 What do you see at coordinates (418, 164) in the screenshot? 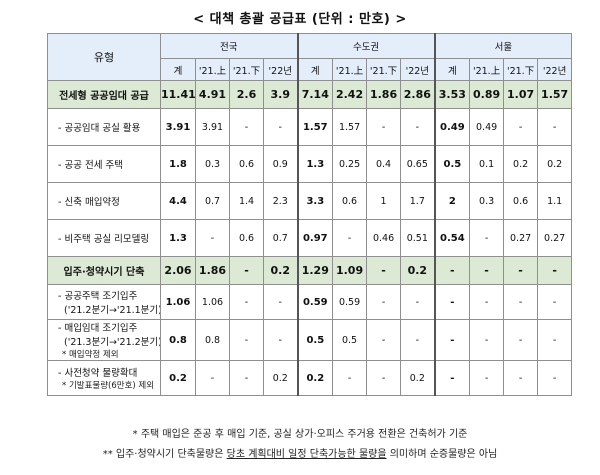
I see `table-cell: 0.65` at bounding box center [418, 164].